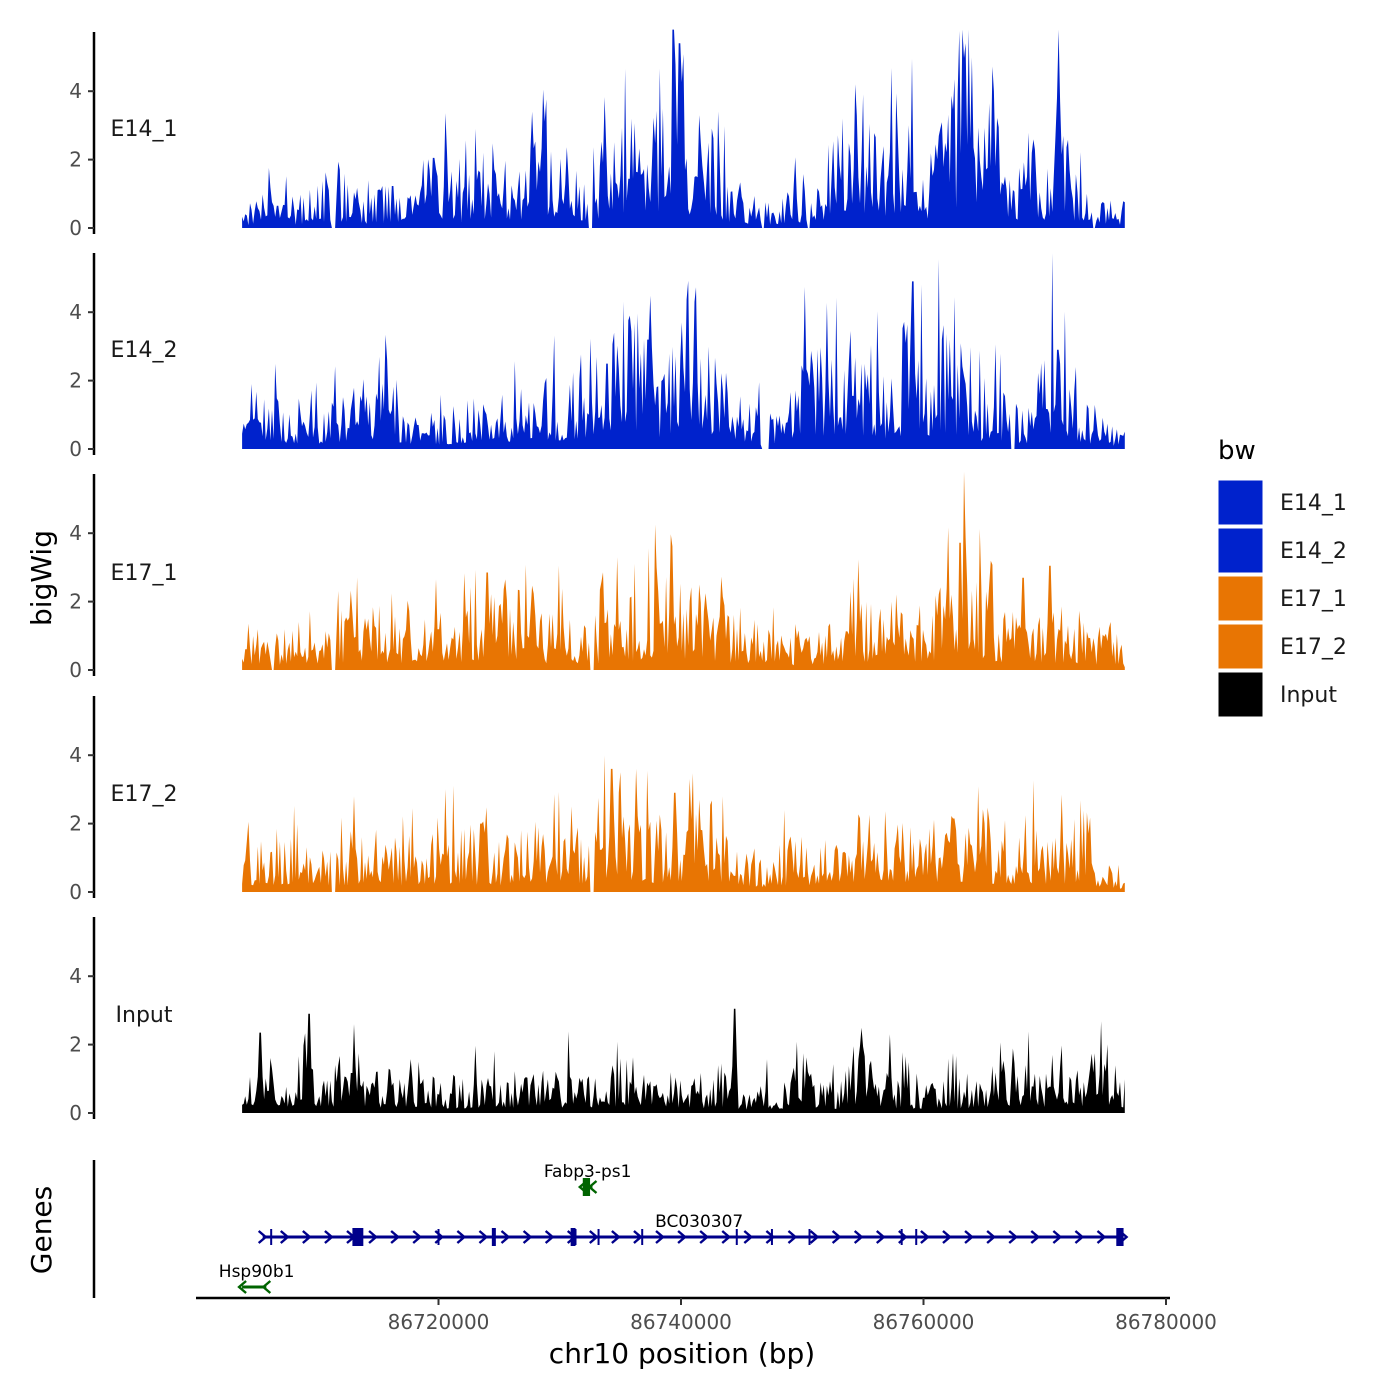  What do you see at coordinates (41, 1230) in the screenshot?
I see `genes-track-title: Genes` at bounding box center [41, 1230].